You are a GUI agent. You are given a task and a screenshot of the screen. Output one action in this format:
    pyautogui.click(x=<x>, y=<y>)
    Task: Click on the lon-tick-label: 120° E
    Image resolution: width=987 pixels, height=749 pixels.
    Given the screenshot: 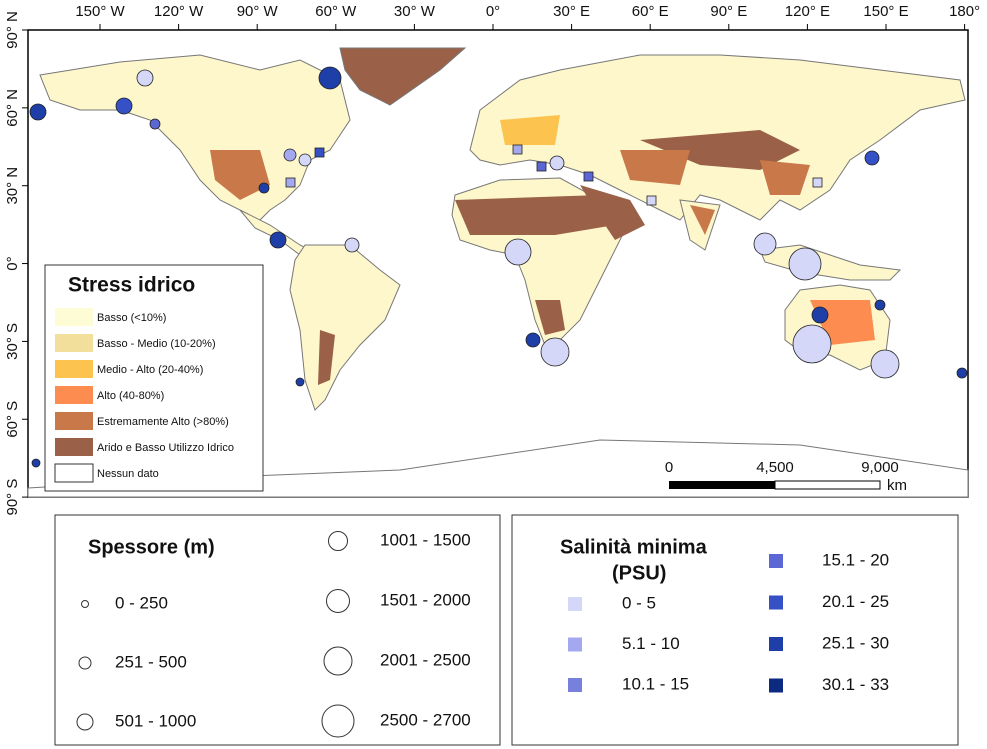 What is the action you would take?
    pyautogui.click(x=807, y=11)
    